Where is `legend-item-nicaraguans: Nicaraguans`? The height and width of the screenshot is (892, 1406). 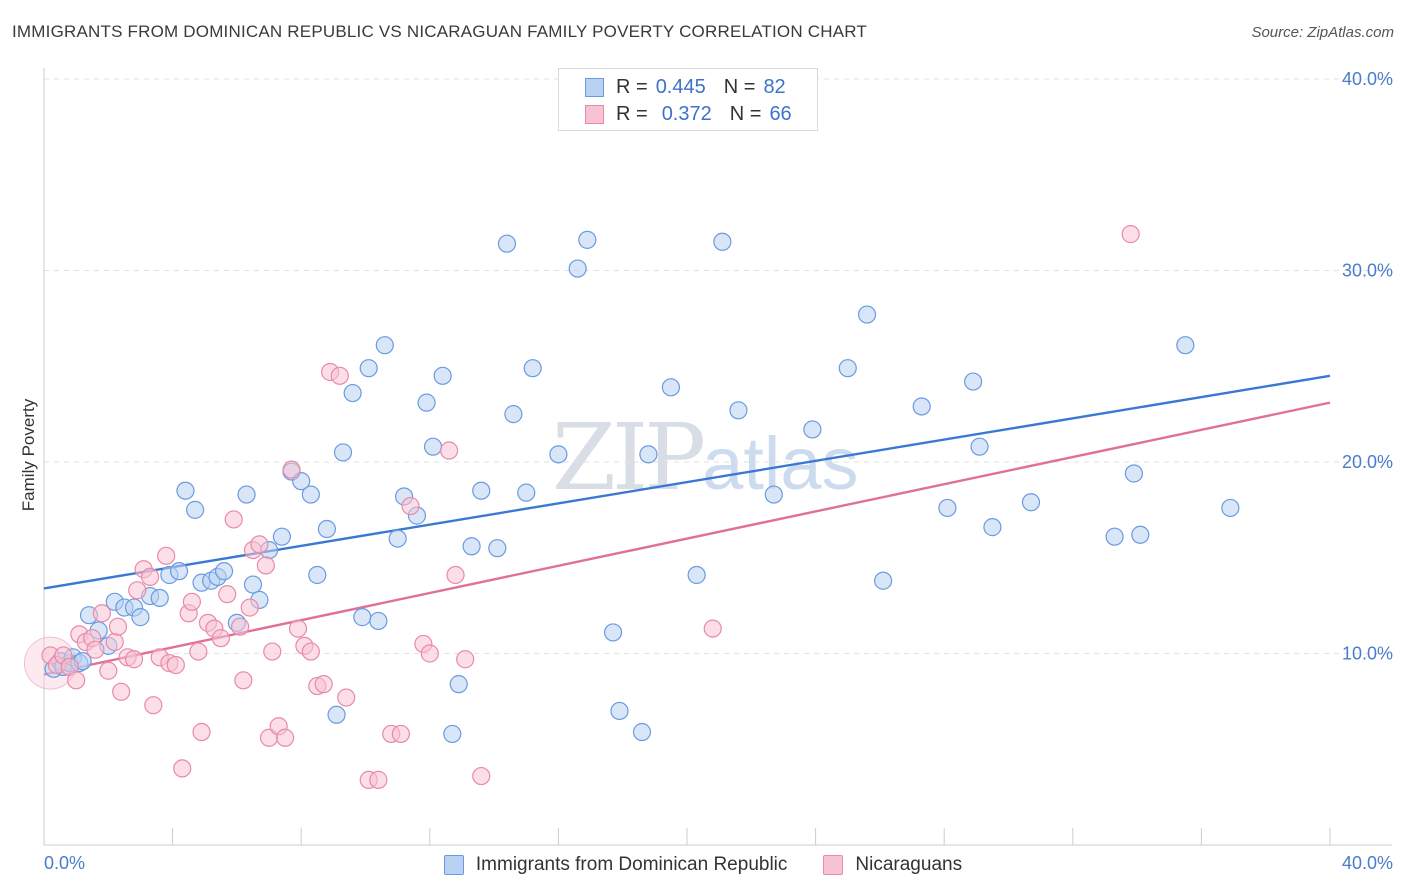 legend-item-nicaraguans: Nicaraguans is located at coordinates (892, 865).